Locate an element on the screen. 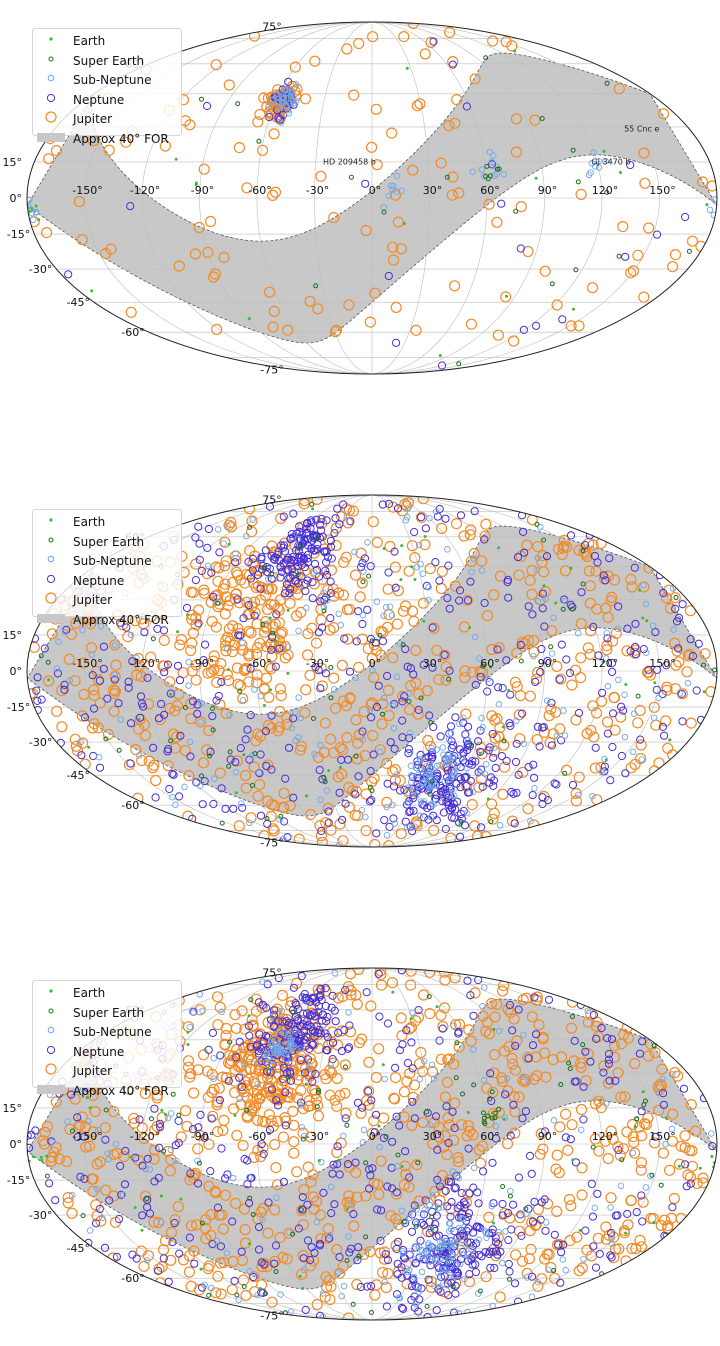  legend-sub-neptune: Sub-Neptune is located at coordinates (107, 81).